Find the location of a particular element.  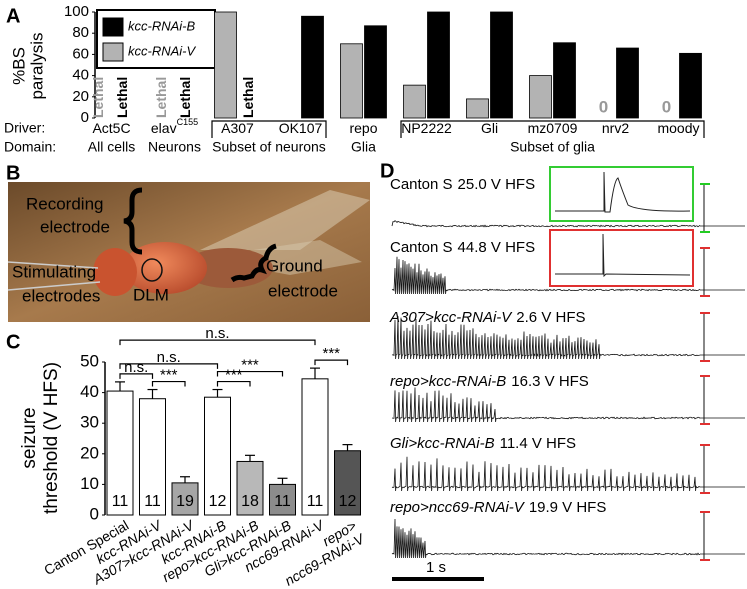

y-axis-label: seizure is located at coordinates (29, 437).